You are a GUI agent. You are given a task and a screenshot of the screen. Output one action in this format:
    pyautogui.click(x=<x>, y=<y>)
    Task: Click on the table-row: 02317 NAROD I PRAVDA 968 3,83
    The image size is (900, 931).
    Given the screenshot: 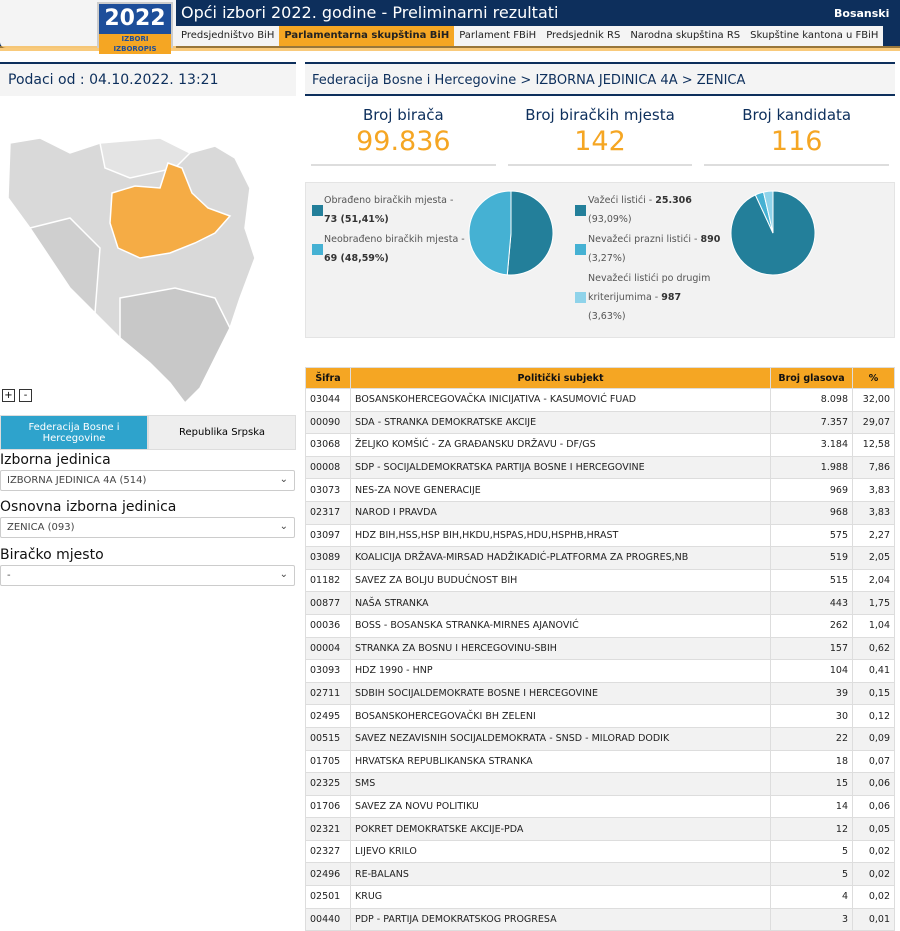 What is the action you would take?
    pyautogui.click(x=600, y=512)
    